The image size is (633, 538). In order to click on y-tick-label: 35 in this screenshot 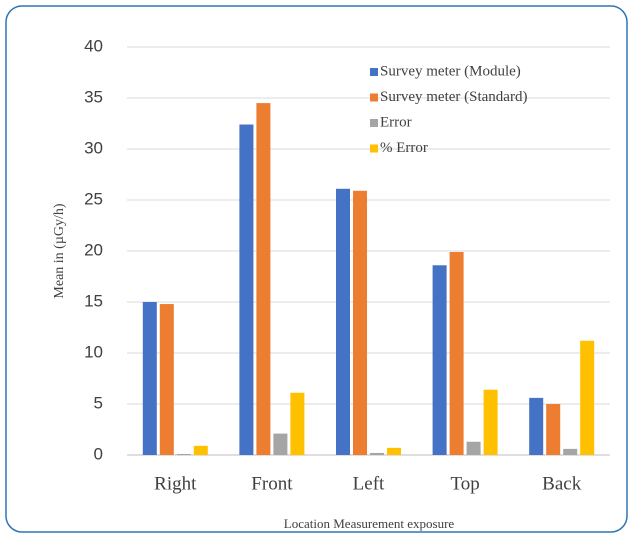, I will do `click(93, 96)`.